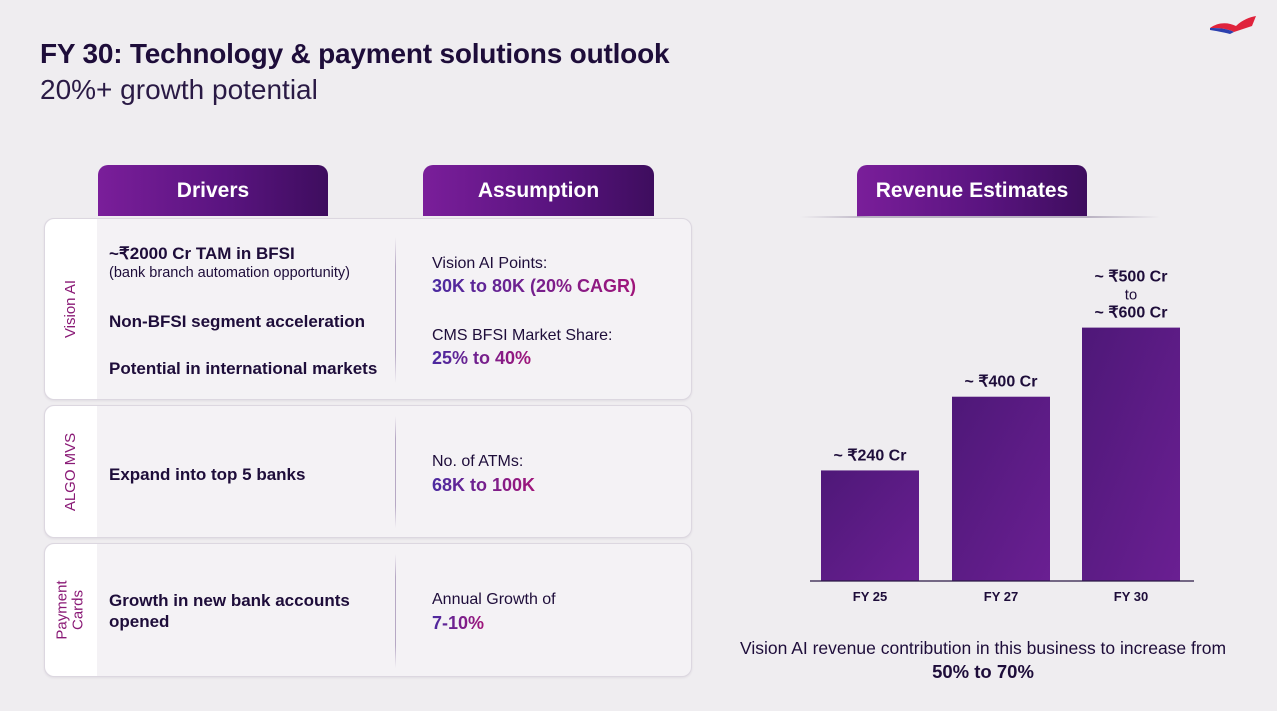  I want to click on payment-cards-label: Payment Cards, so click(71, 610).